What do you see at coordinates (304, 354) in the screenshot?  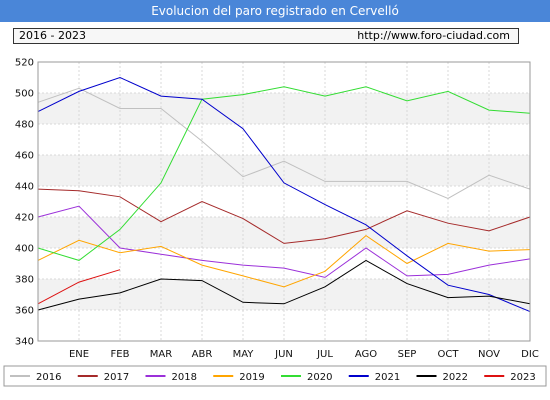 I see `x-axis: ENE FEB MAR ABR MAY JUN JUL AGO SEP OCT NOV DIC` at bounding box center [304, 354].